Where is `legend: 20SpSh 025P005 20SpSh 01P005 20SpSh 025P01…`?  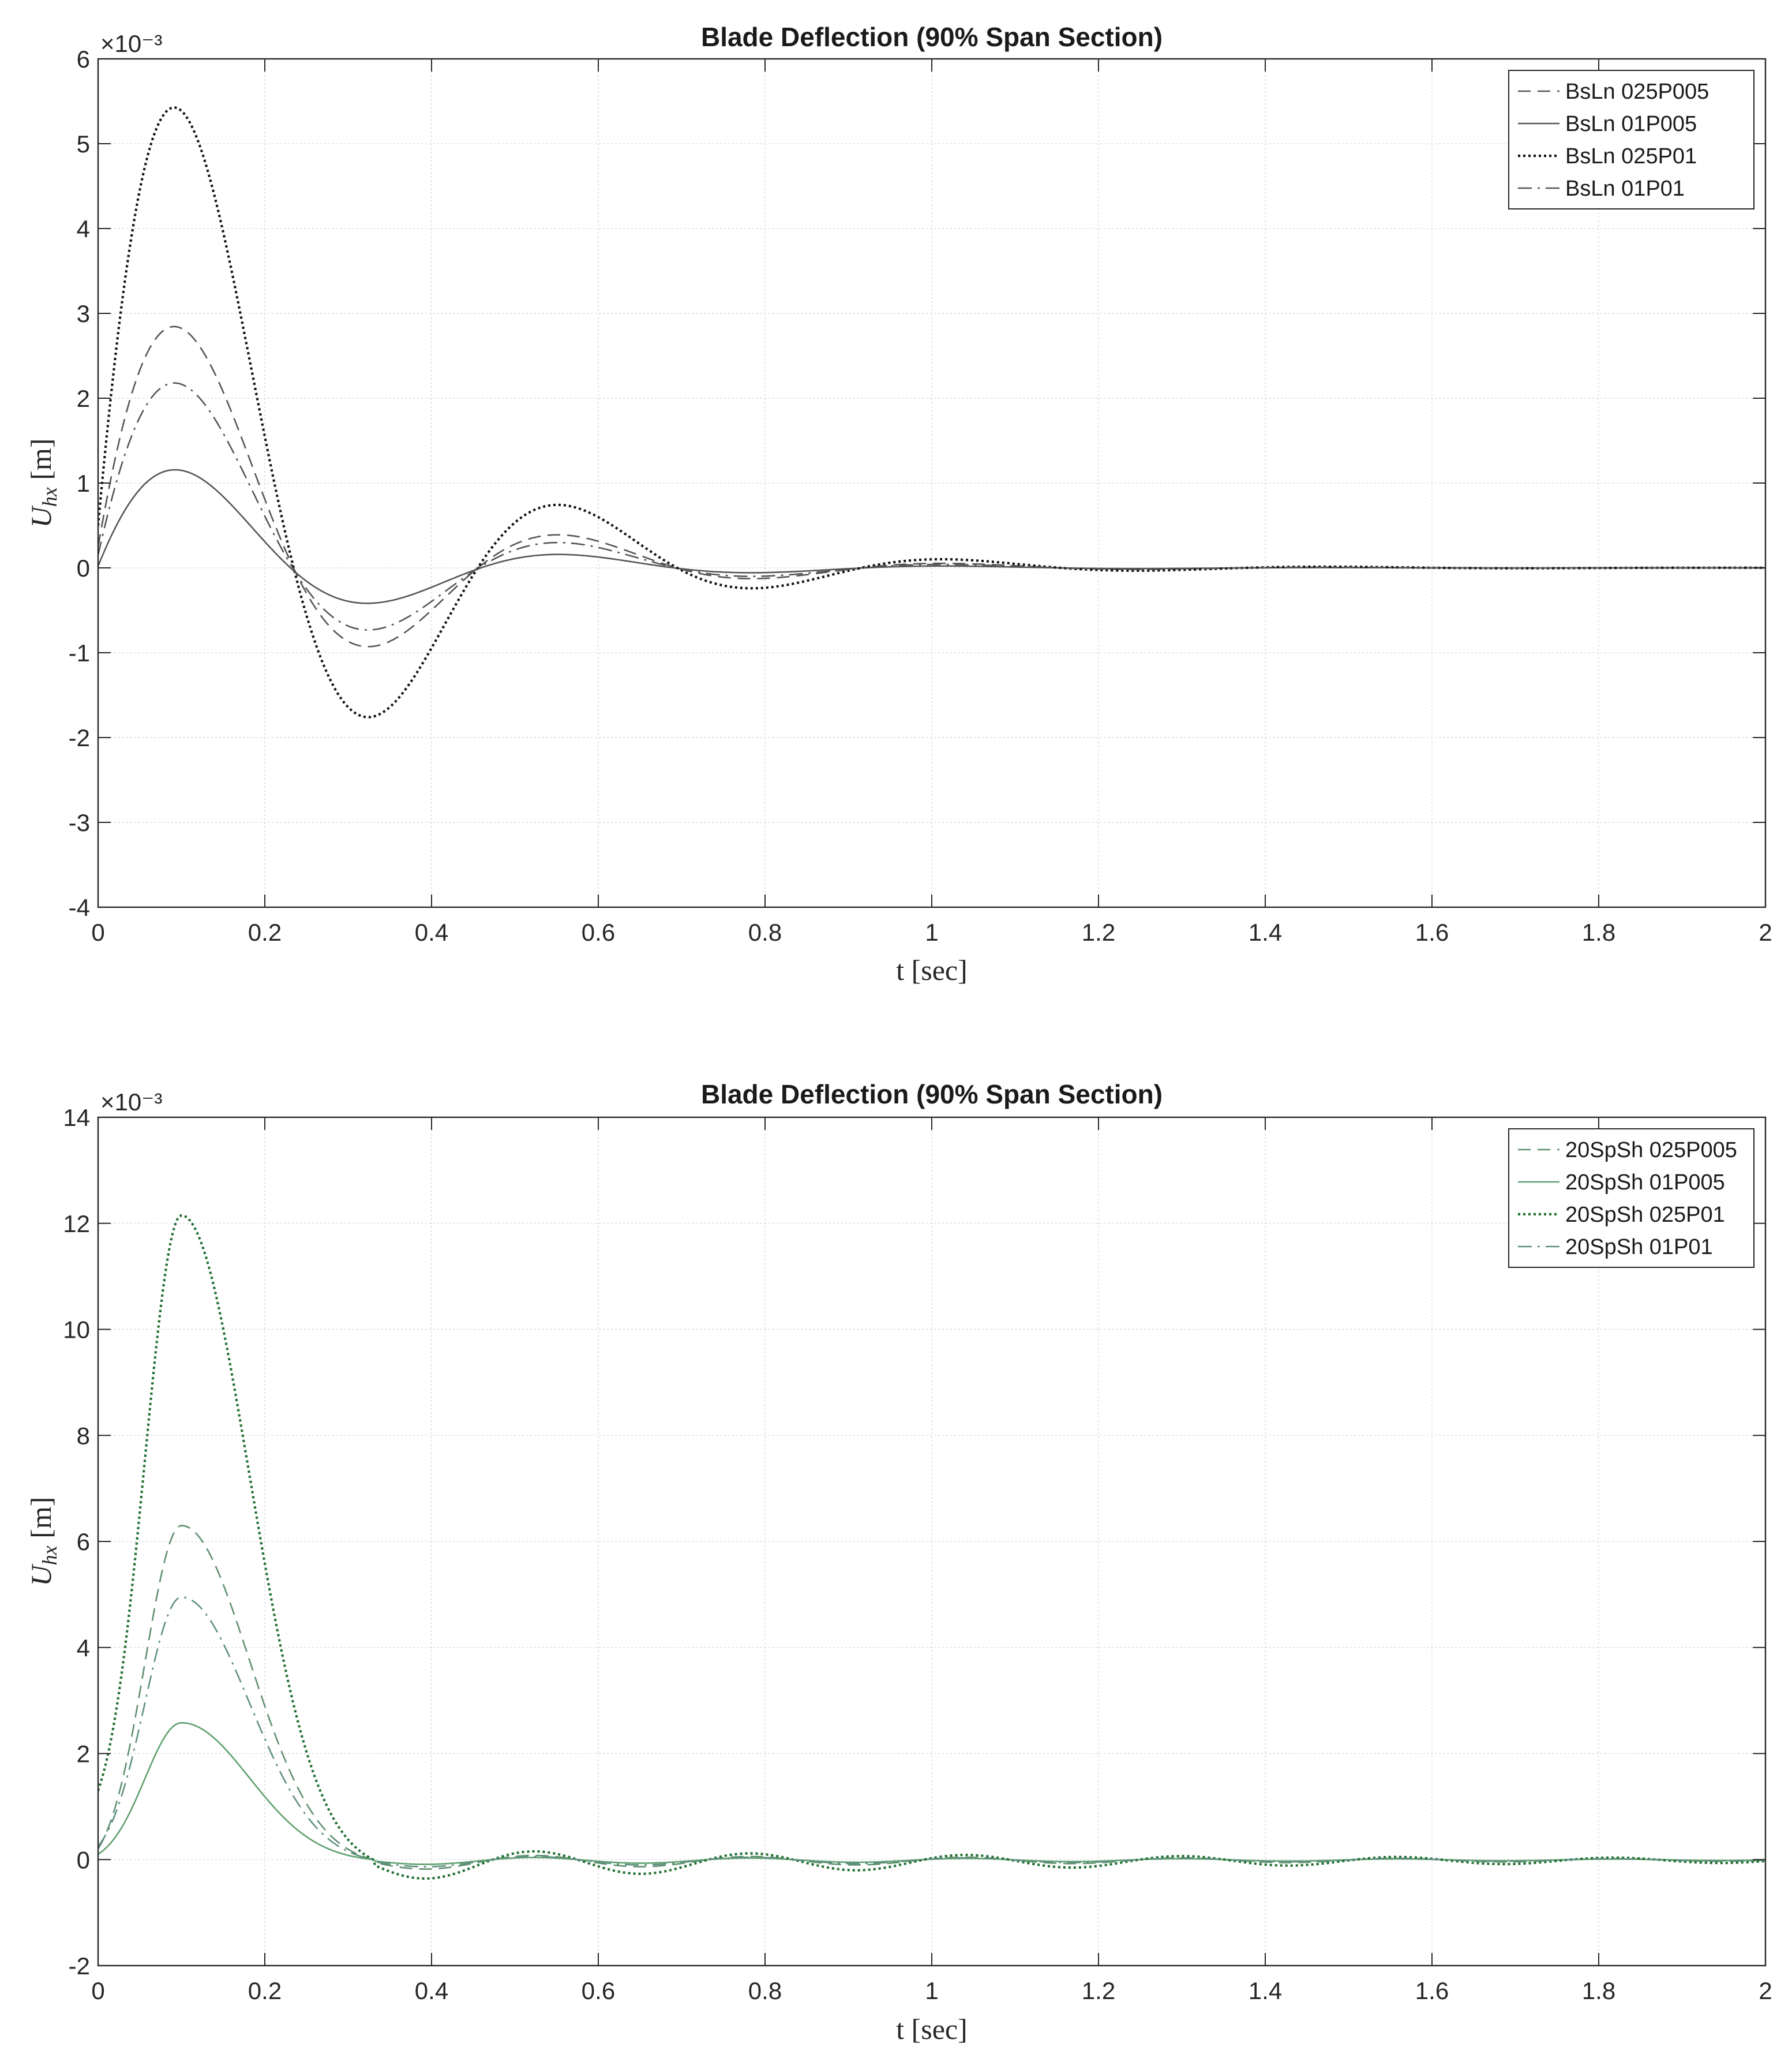
legend: 20SpSh 025P005 20SpSh 01P005 20SpSh 025P01… is located at coordinates (1631, 1198).